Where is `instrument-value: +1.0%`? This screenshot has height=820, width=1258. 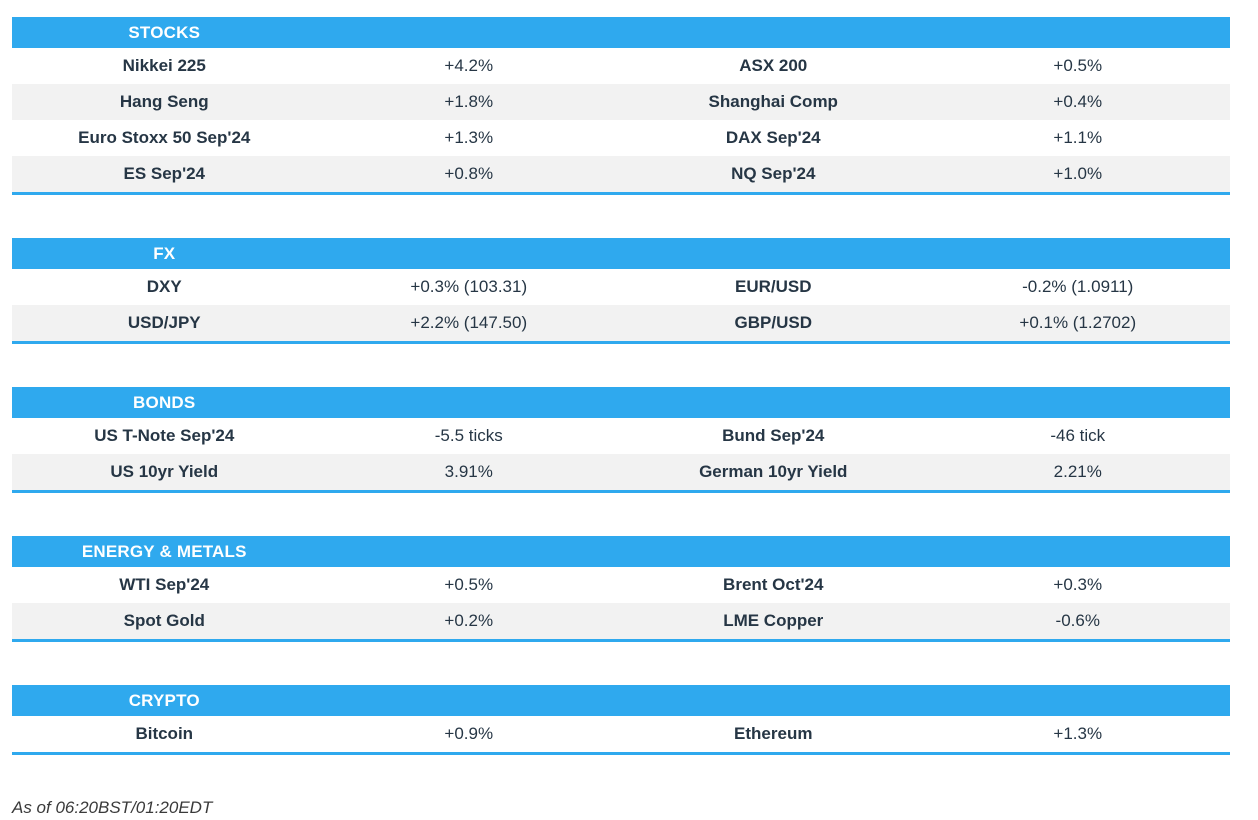 instrument-value: +1.0% is located at coordinates (1078, 173).